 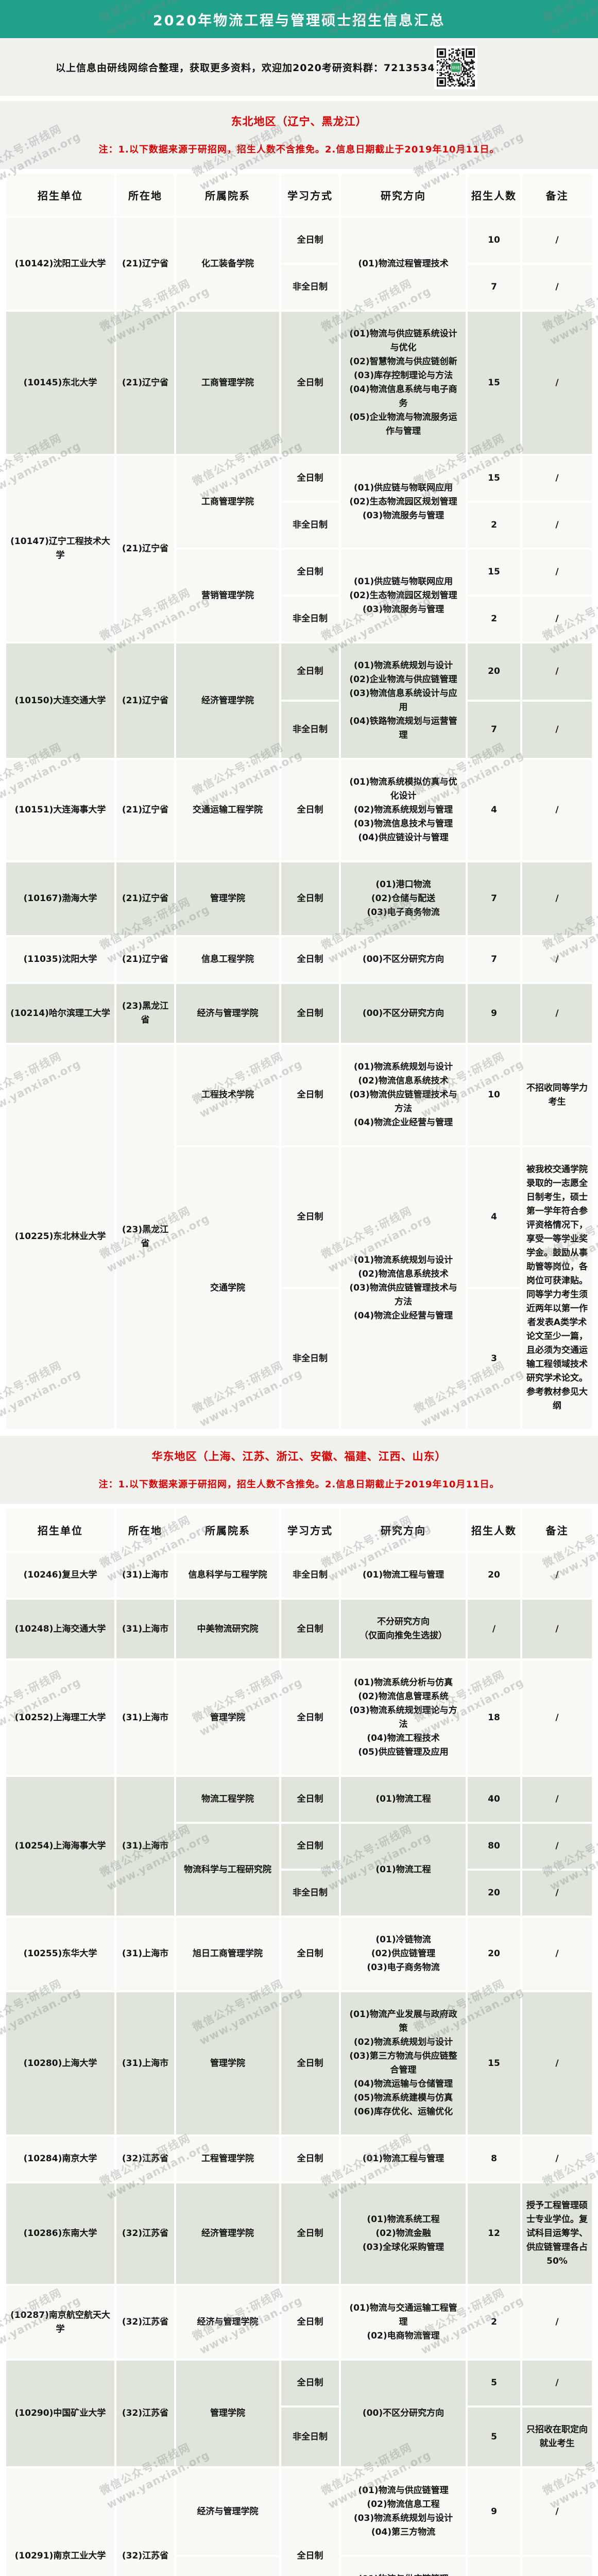 I want to click on column-header: 研究方向, so click(x=403, y=195).